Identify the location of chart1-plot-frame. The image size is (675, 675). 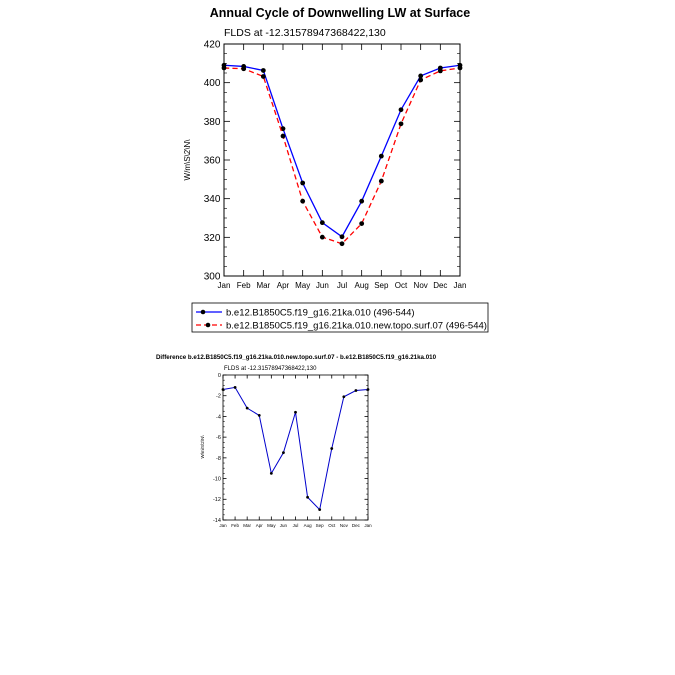
(342, 160).